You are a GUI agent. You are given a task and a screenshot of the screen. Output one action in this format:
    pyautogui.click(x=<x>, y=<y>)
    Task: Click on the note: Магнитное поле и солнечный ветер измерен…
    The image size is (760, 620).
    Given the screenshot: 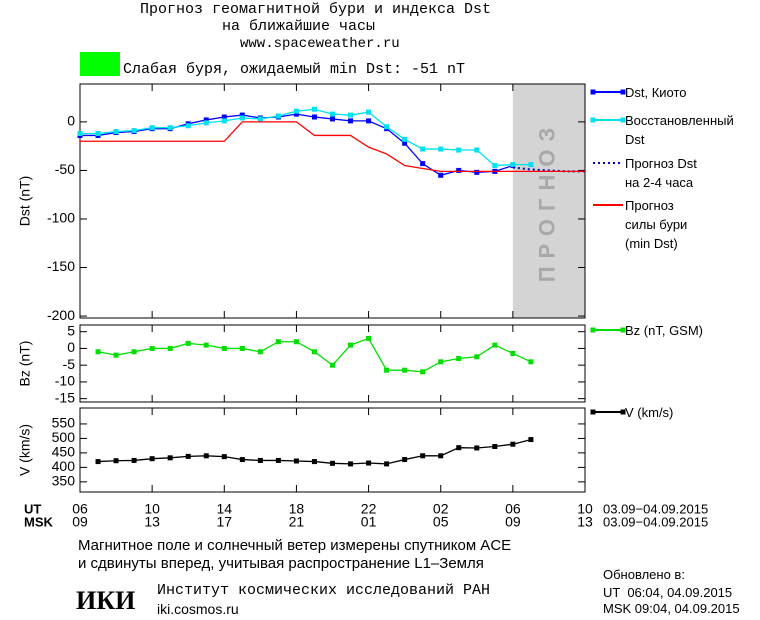 What is the action you would take?
    pyautogui.click(x=295, y=545)
    